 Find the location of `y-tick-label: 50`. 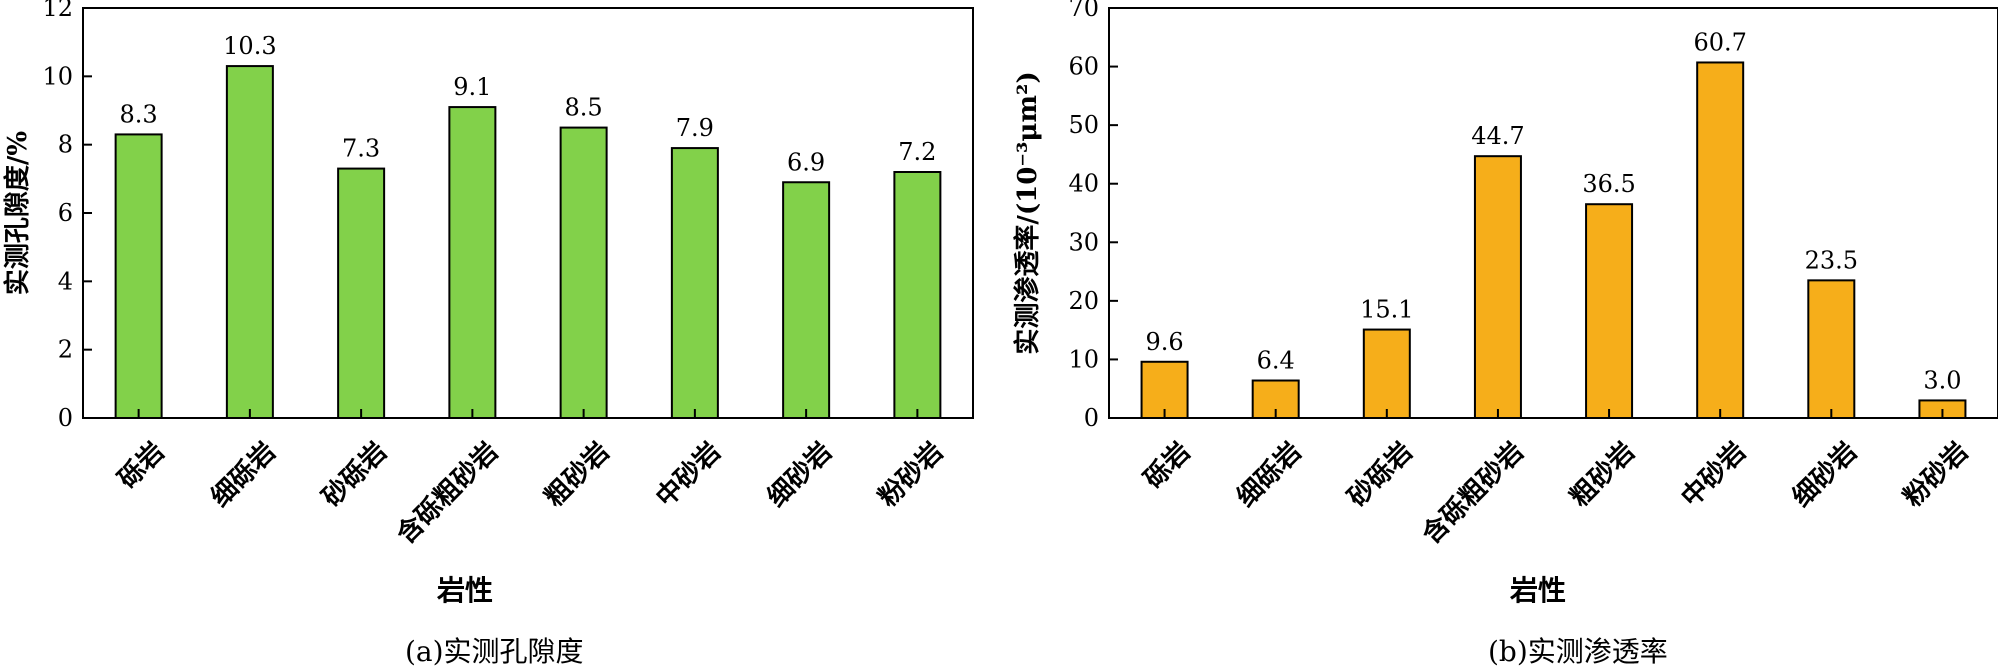

y-tick-label: 50 is located at coordinates (1083, 125).